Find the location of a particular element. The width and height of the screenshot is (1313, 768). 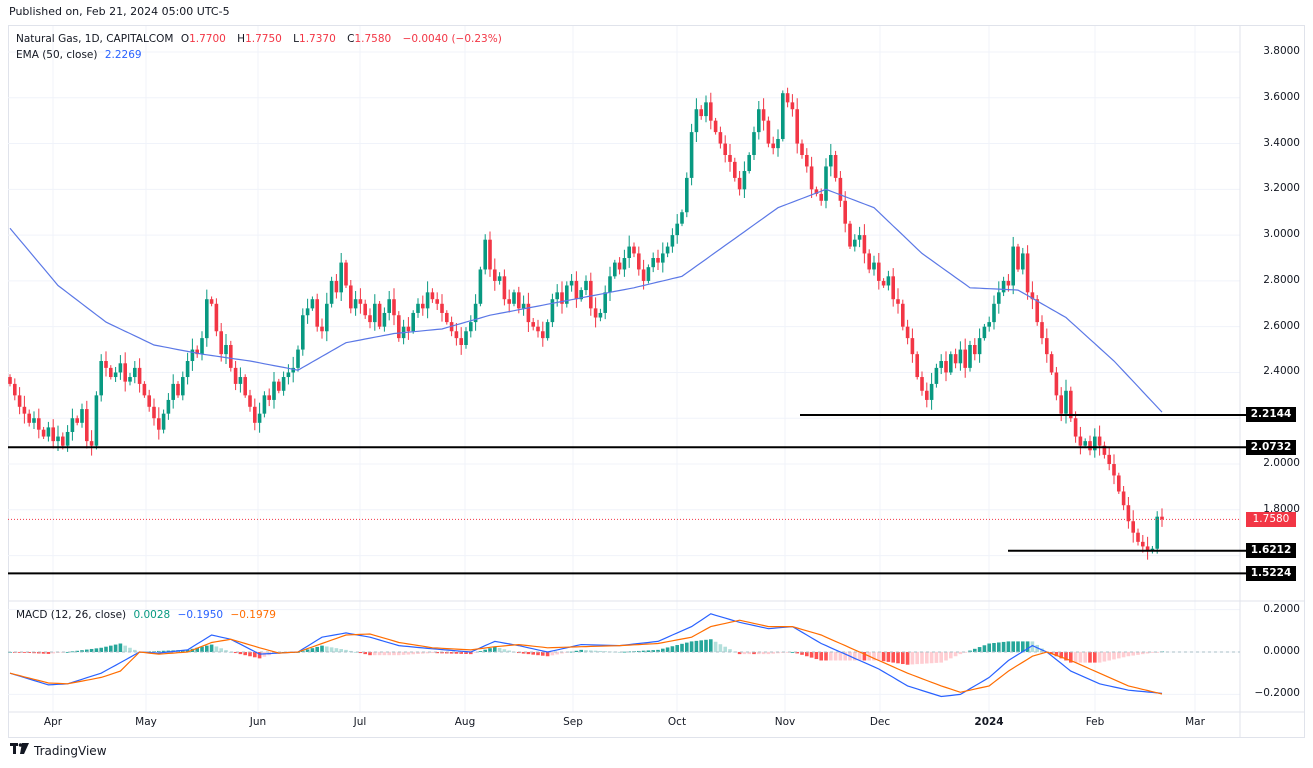

ema-legend: EMA (50, close) 2.2269 is located at coordinates (81, 55).